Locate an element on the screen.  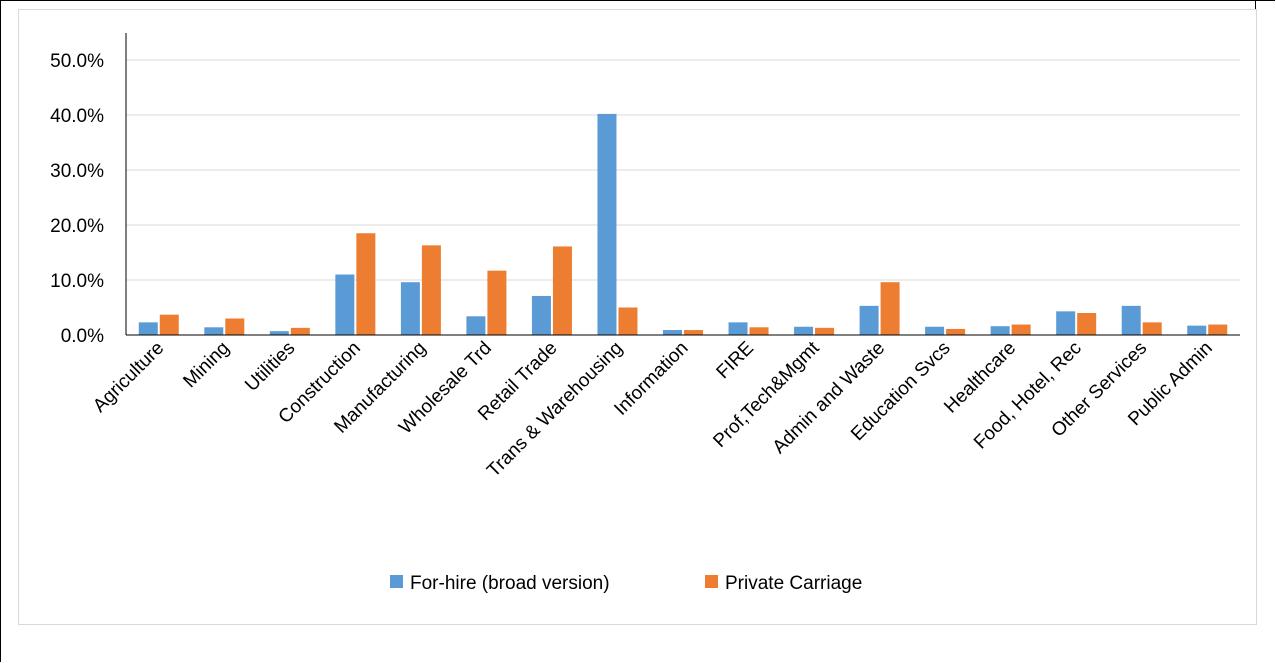
legend-label: Private Carriage is located at coordinates (793, 583).